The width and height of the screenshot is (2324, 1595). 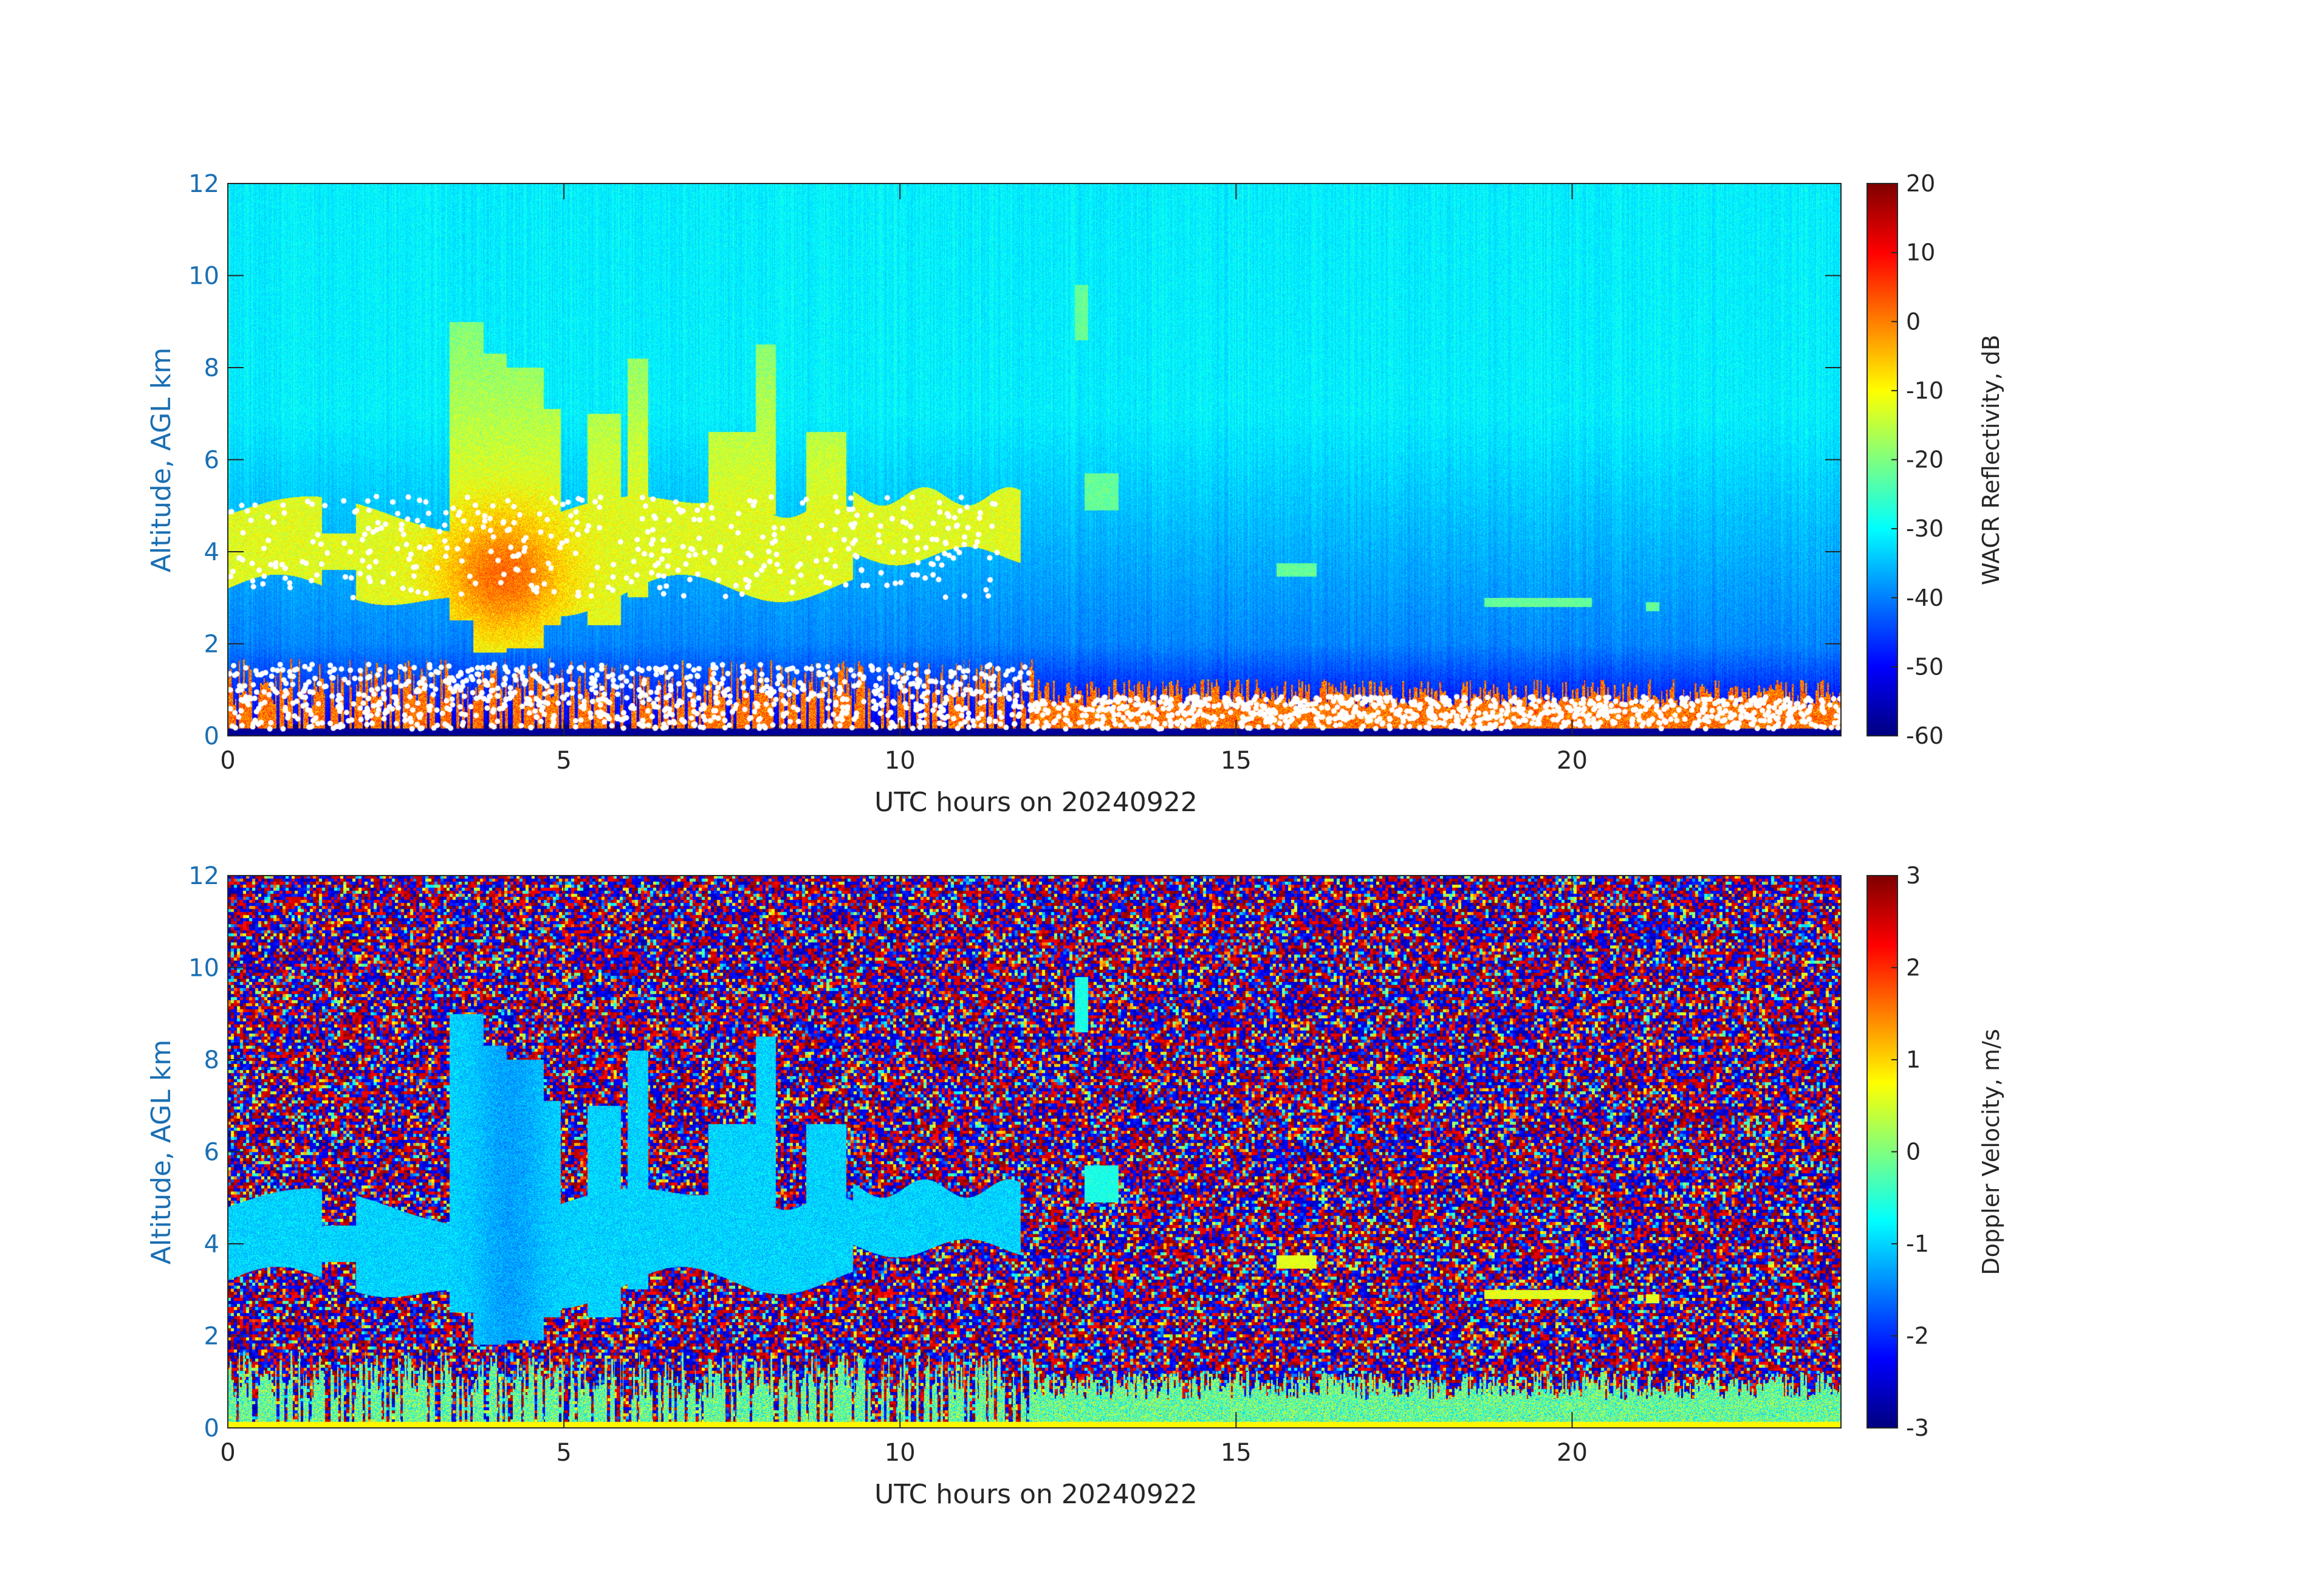 What do you see at coordinates (1917, 1336) in the screenshot?
I see `colorbar-tick-label: -2` at bounding box center [1917, 1336].